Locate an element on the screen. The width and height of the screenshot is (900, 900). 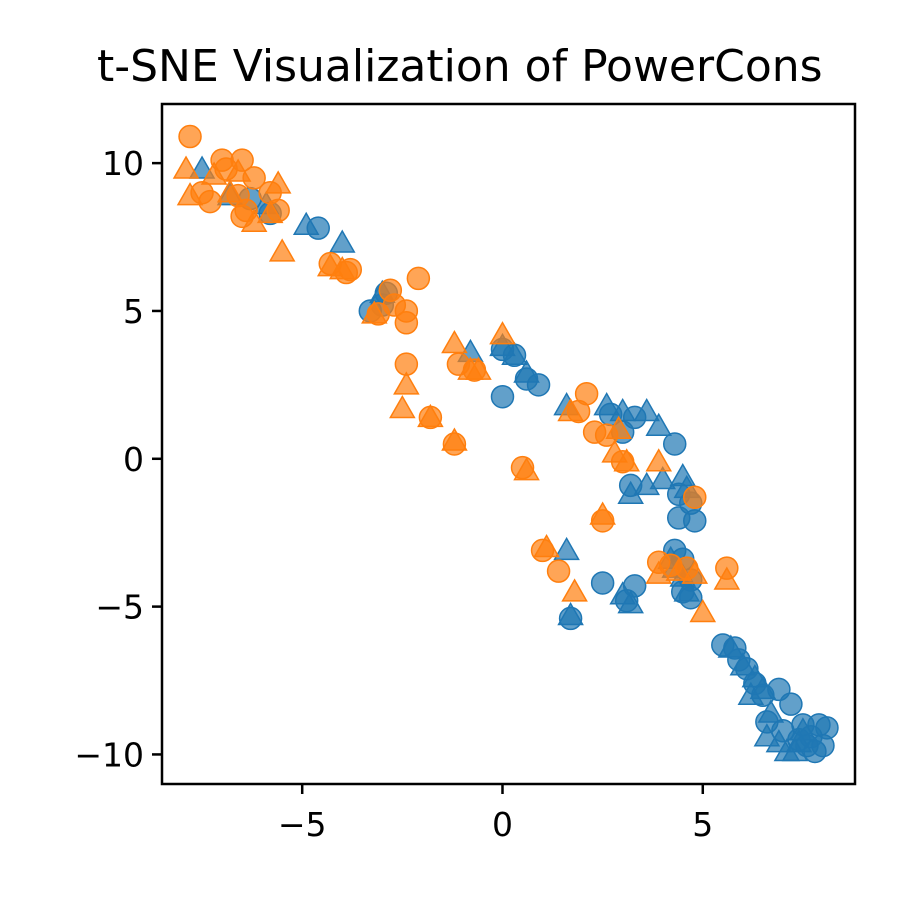
x-tick-label: −5 is located at coordinates (302, 824).